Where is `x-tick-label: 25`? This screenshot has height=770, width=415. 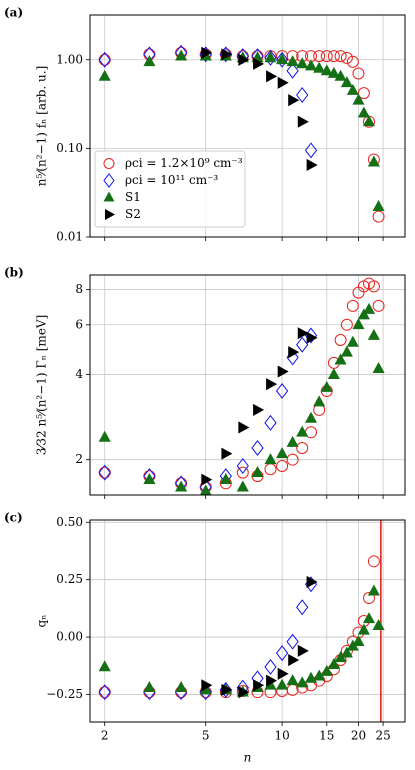 x-tick-label: 25 is located at coordinates (382, 736).